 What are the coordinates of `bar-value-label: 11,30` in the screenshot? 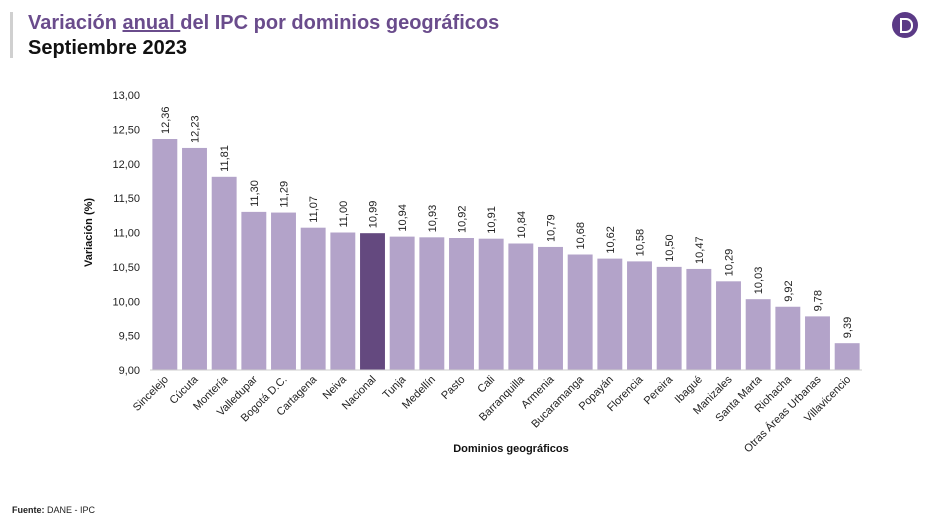 It's located at (255, 193).